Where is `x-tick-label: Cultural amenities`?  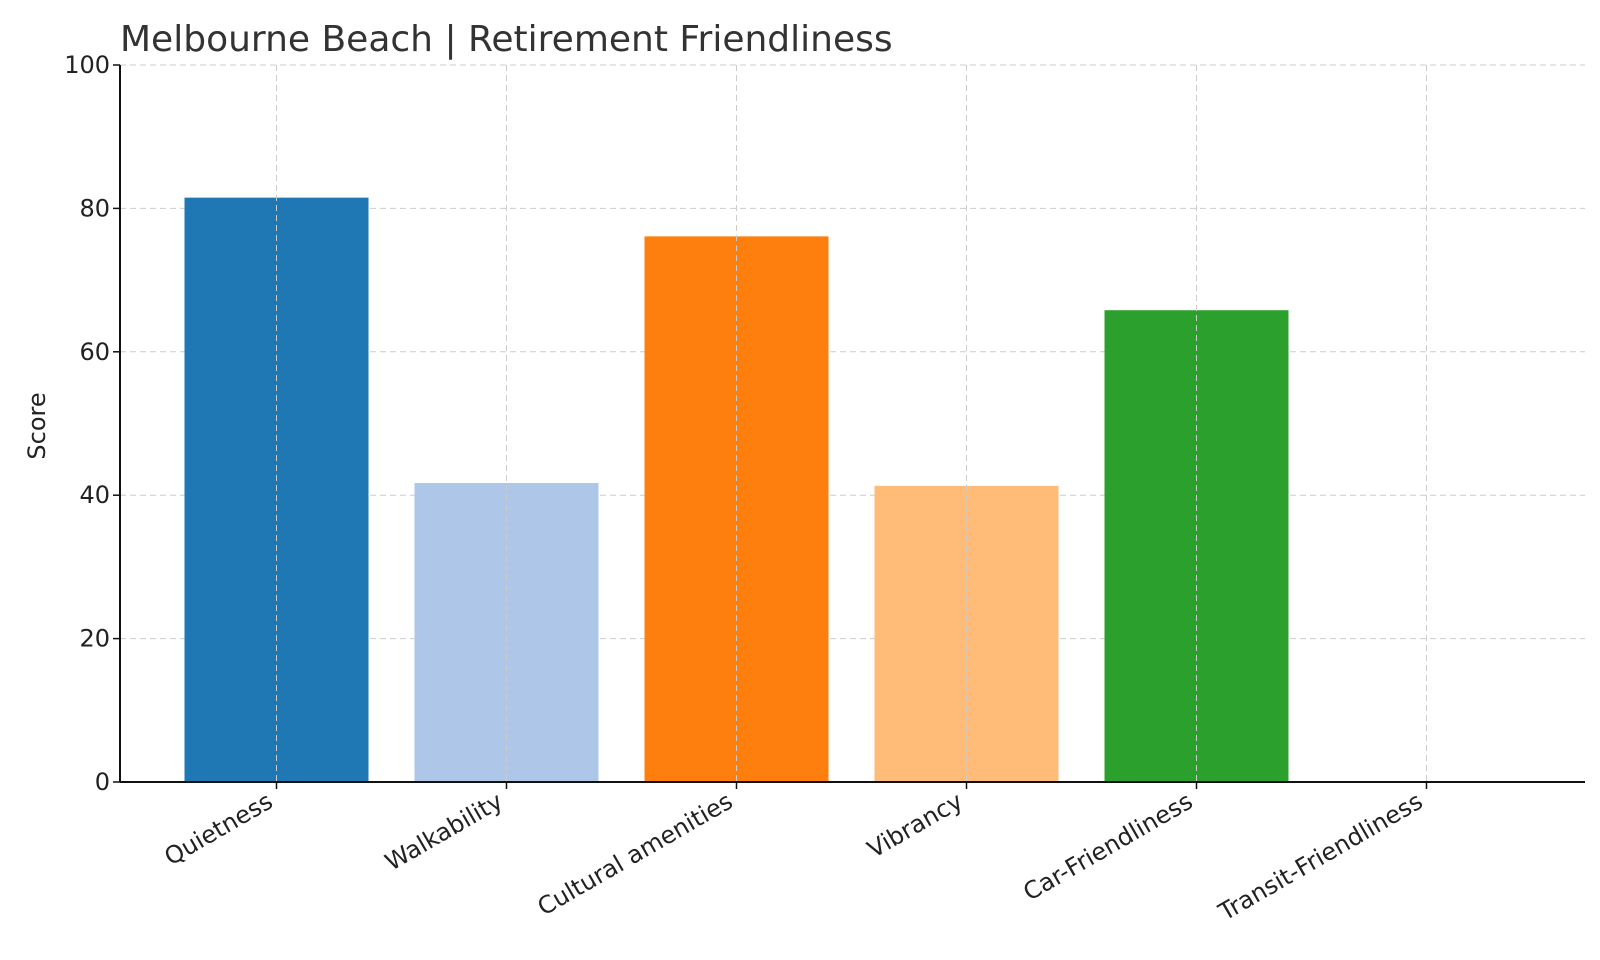
x-tick-label: Cultural amenities is located at coordinates (635, 854).